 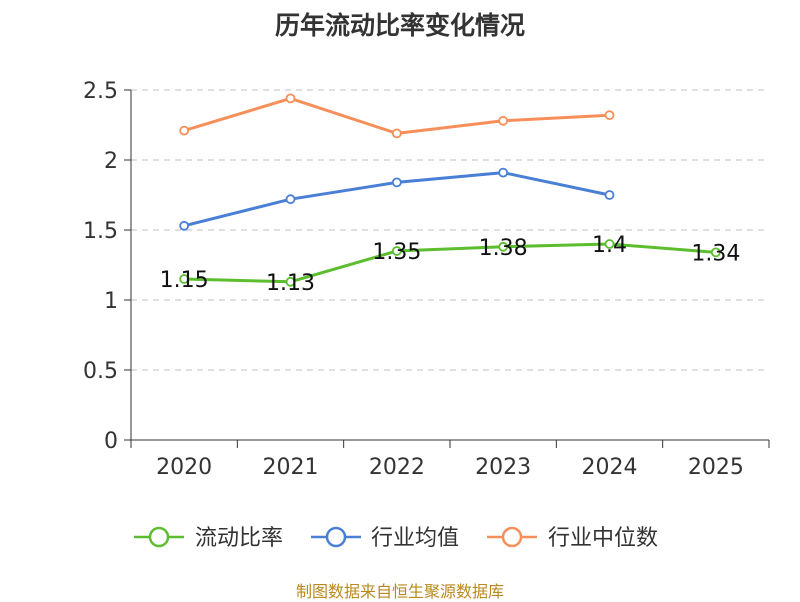 What do you see at coordinates (184, 467) in the screenshot?
I see `x-tick-label: 2020` at bounding box center [184, 467].